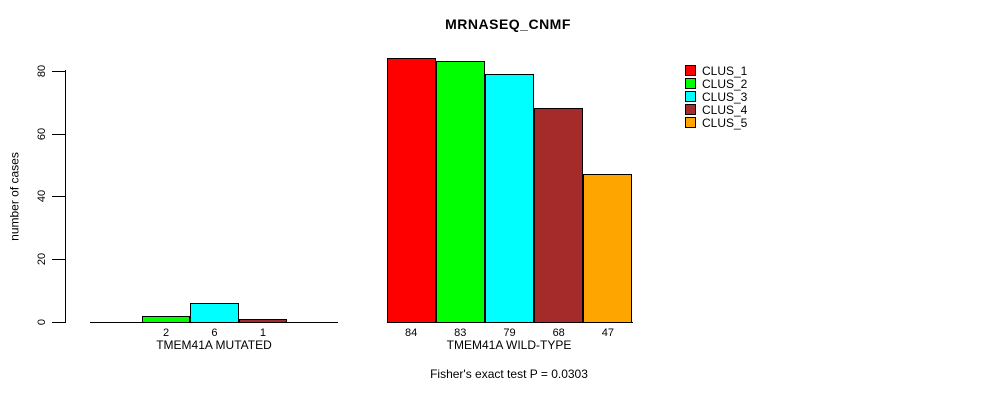 This screenshot has width=990, height=400. What do you see at coordinates (214, 333) in the screenshot?
I see `bar-value-clus_3-group0: 6` at bounding box center [214, 333].